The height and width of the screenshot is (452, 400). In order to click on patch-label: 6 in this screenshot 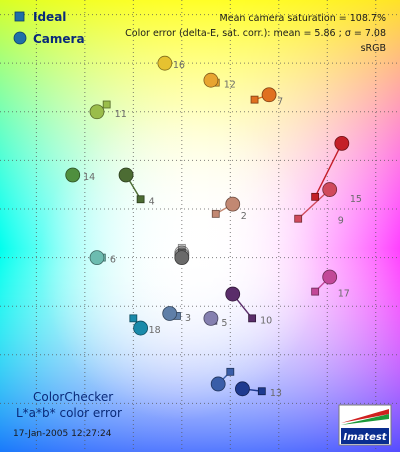, I will do `click(113, 260)`.